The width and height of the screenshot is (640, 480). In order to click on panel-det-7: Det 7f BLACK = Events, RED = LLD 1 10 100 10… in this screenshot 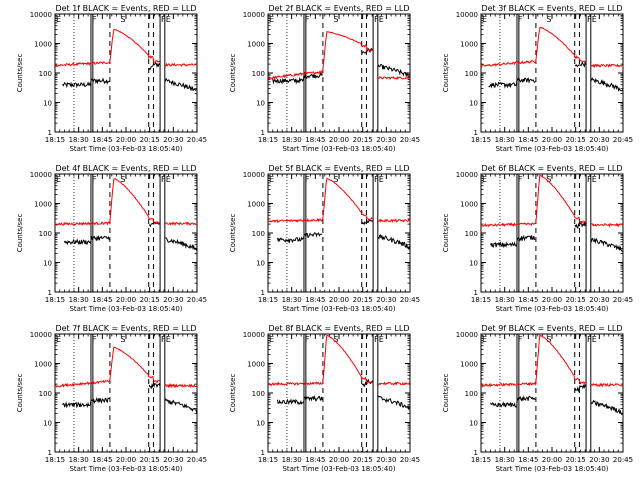, I will do `click(111, 398)`.